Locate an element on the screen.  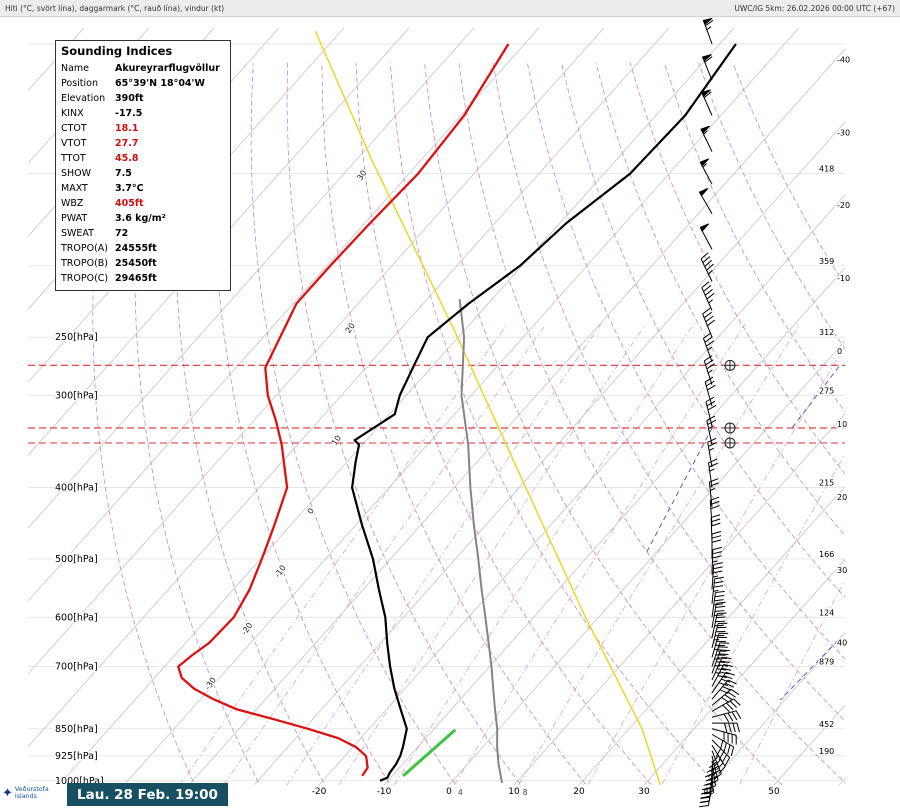
index-value: 405ft is located at coordinates (129, 203).